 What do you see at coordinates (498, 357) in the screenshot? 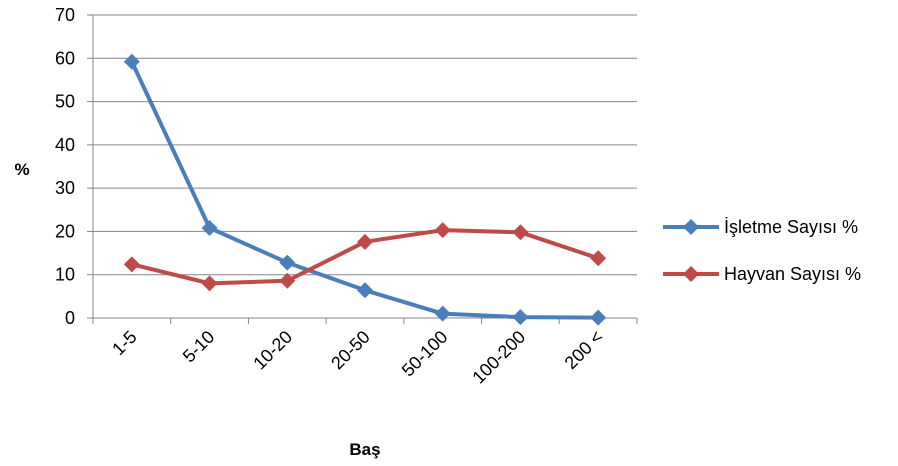
I see `x-tick-label: 100-200` at bounding box center [498, 357].